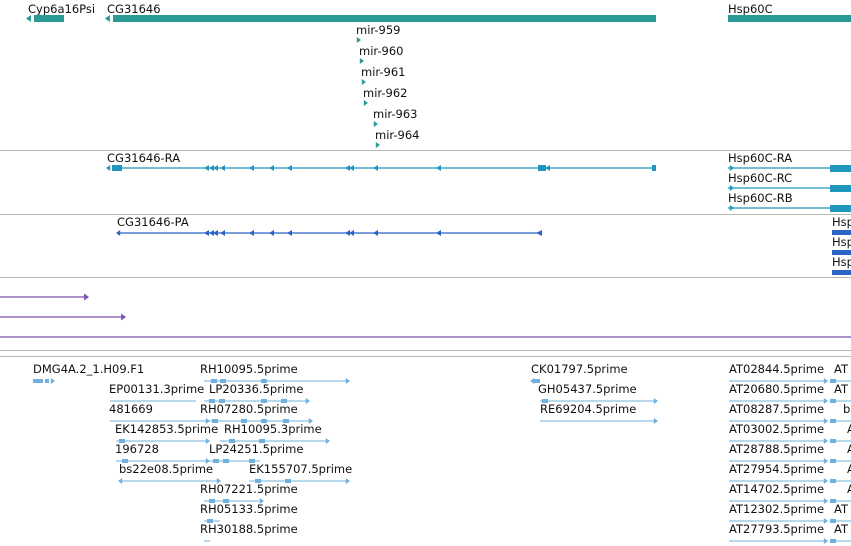  What do you see at coordinates (273, 429) in the screenshot?
I see `est-label: RH10095.3prime` at bounding box center [273, 429].